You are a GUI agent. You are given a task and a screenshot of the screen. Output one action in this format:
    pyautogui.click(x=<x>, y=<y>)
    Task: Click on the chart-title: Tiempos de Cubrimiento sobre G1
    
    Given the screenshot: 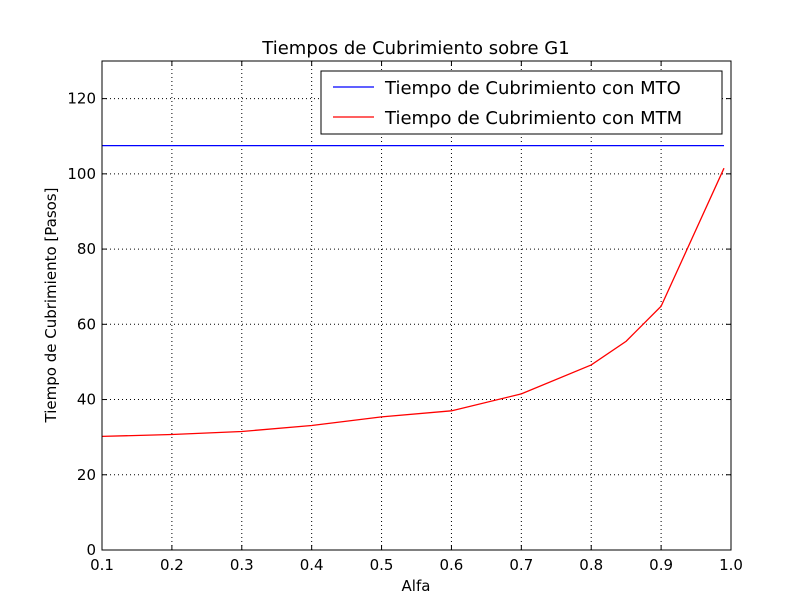 What is the action you would take?
    pyautogui.click(x=415, y=48)
    